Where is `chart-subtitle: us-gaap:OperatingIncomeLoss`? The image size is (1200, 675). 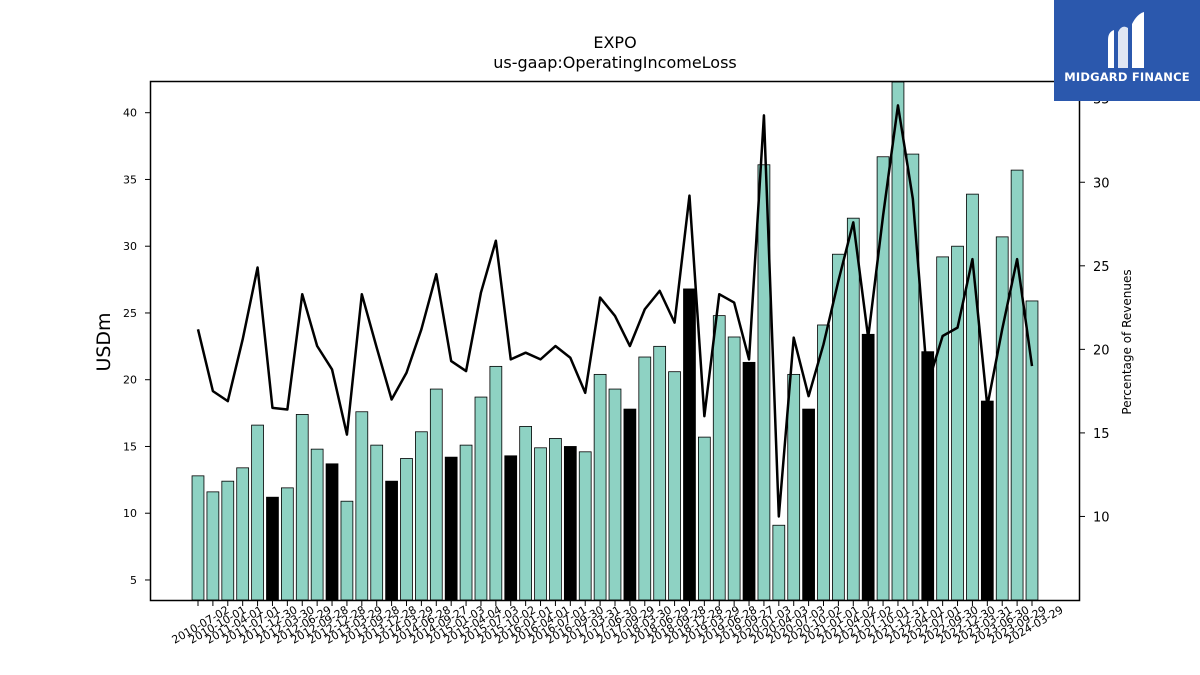
chart-subtitle: us-gaap:OperatingIncomeLoss is located at coordinates (615, 62).